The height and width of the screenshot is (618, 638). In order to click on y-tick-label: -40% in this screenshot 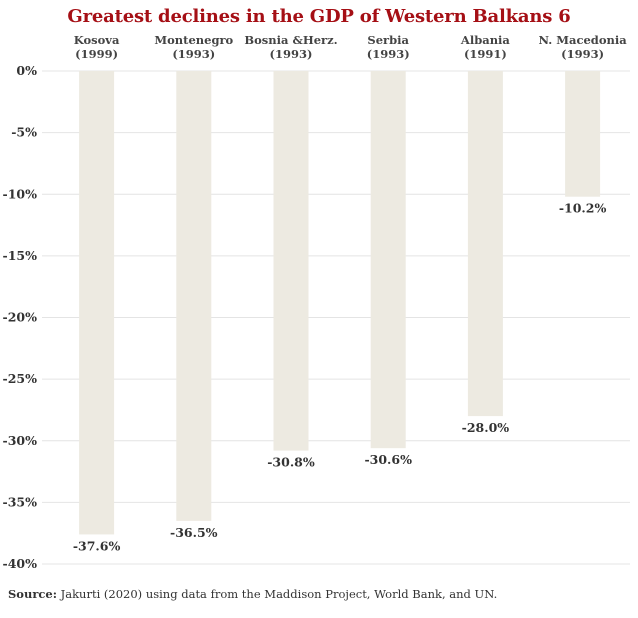, I will do `click(20, 563)`.